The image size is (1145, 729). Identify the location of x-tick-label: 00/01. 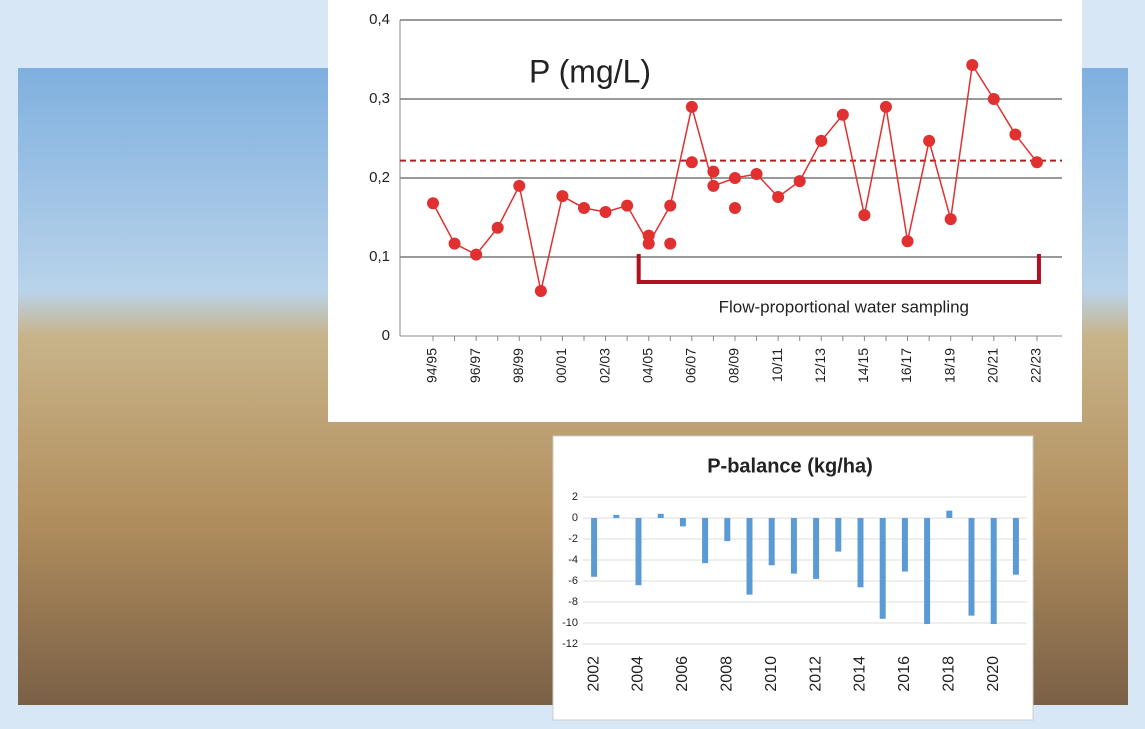
(561, 365).